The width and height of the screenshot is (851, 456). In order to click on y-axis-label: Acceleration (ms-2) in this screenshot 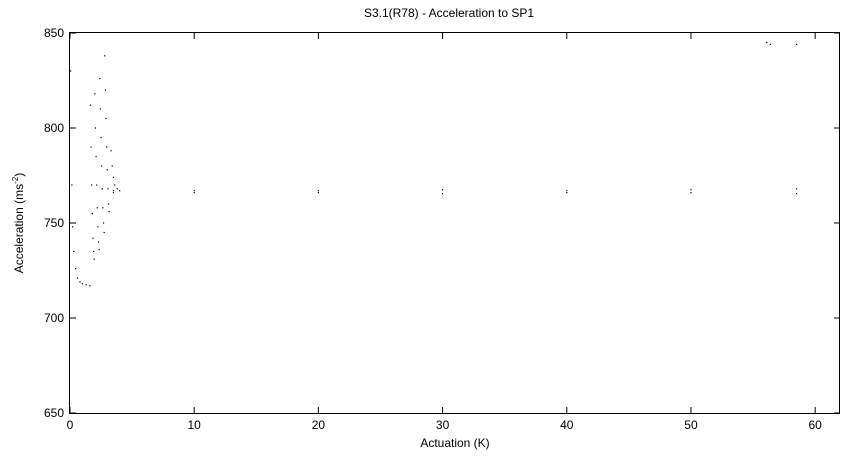, I will do `click(18, 223)`.